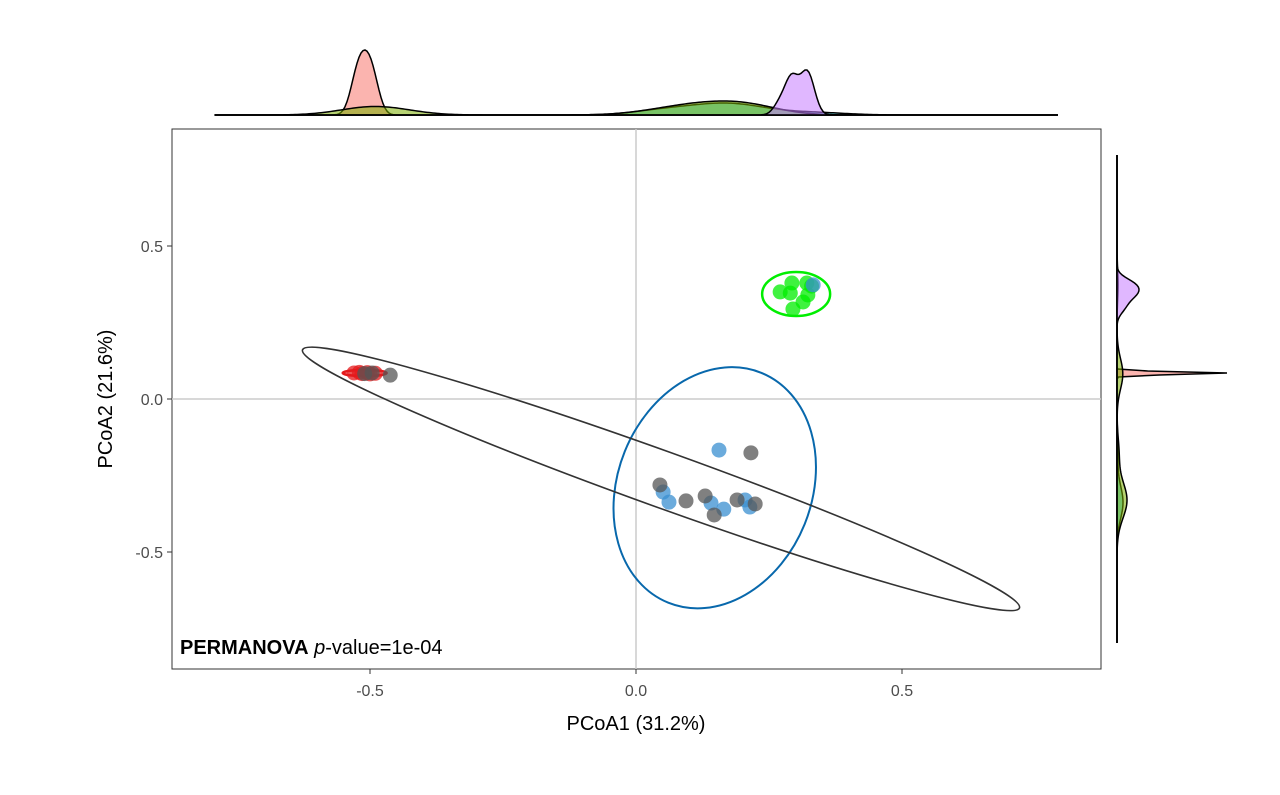  Describe the element at coordinates (383, 648) in the screenshot. I see `annotation-rest: -value=1e-04` at that location.